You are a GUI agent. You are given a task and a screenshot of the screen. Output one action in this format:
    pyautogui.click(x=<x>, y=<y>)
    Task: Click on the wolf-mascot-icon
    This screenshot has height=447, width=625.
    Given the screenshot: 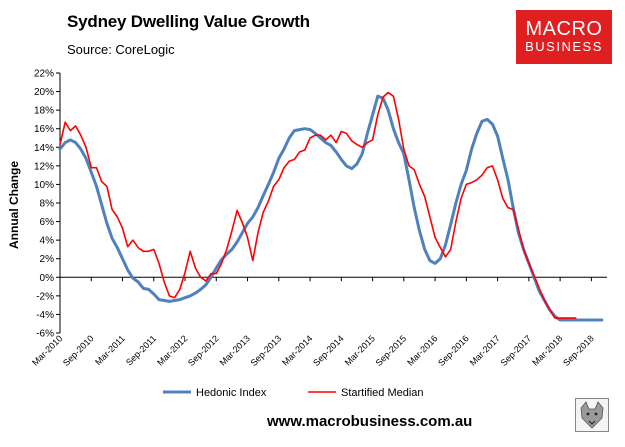 What is the action you would take?
    pyautogui.click(x=592, y=415)
    